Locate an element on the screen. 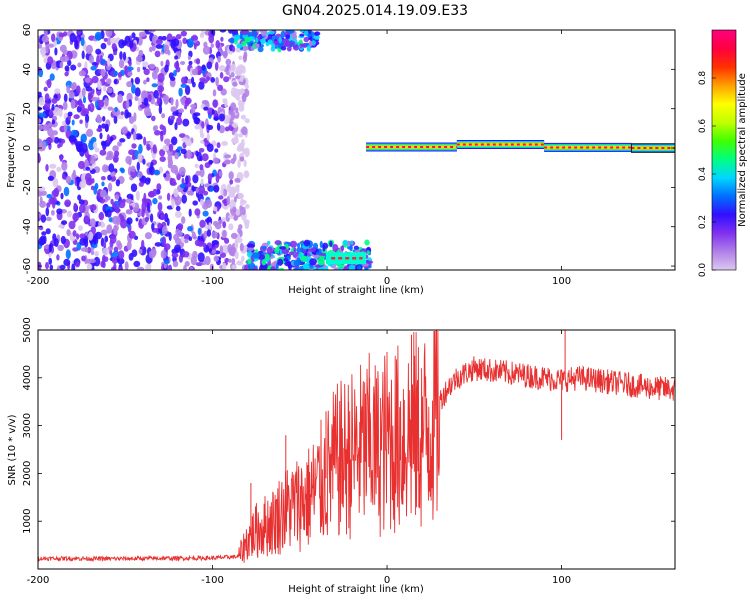 The image size is (750, 604). spectrogram-x-axis-label: Height of straight line (km) is located at coordinates (356, 290).